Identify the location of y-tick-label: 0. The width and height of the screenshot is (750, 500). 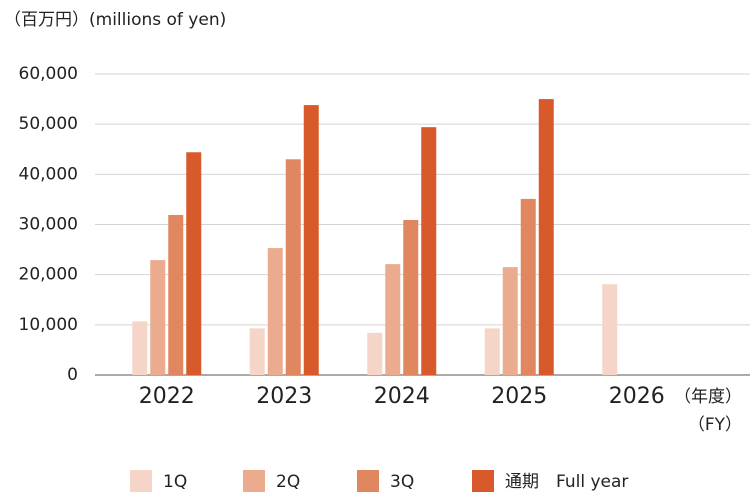
(72, 375).